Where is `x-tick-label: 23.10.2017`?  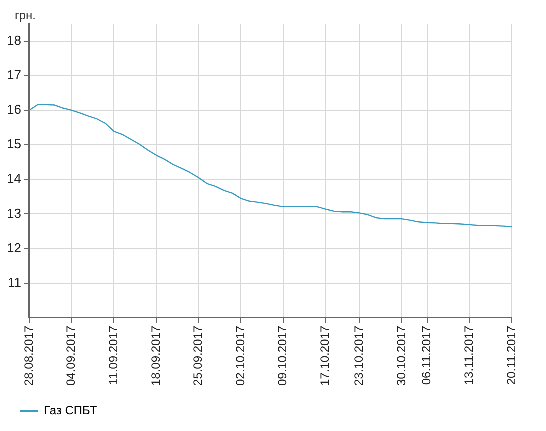 x-tick-label: 23.10.2017 is located at coordinates (359, 356).